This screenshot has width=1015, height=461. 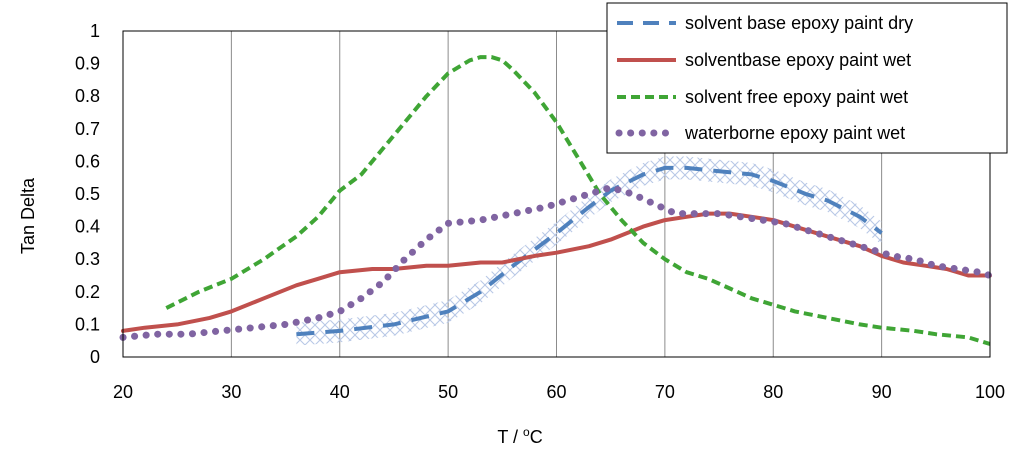 I want to click on x-tick-label: 30, so click(x=231, y=392).